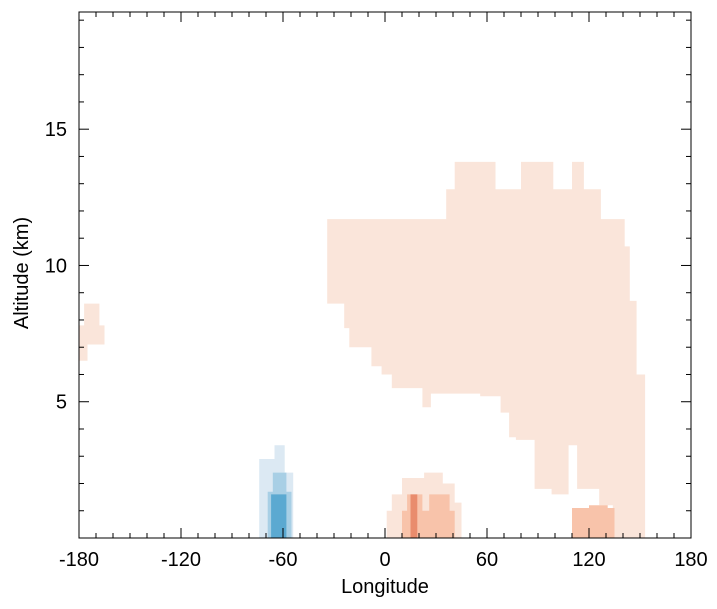  What do you see at coordinates (283, 560) in the screenshot?
I see `x-tick-label: -60` at bounding box center [283, 560].